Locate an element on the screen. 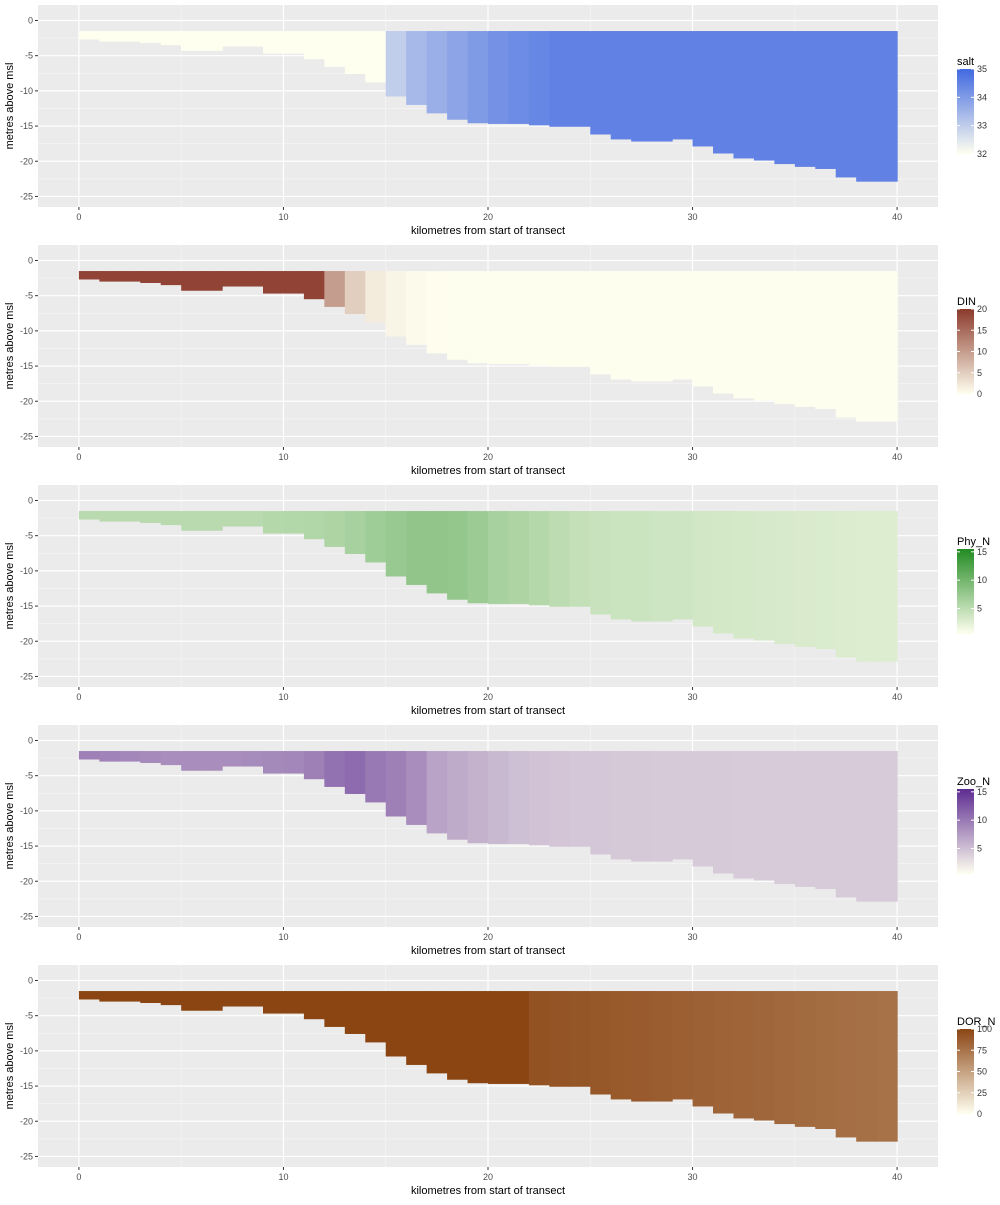 The image size is (1000, 1205). legend-title: Phy_N is located at coordinates (973, 542).